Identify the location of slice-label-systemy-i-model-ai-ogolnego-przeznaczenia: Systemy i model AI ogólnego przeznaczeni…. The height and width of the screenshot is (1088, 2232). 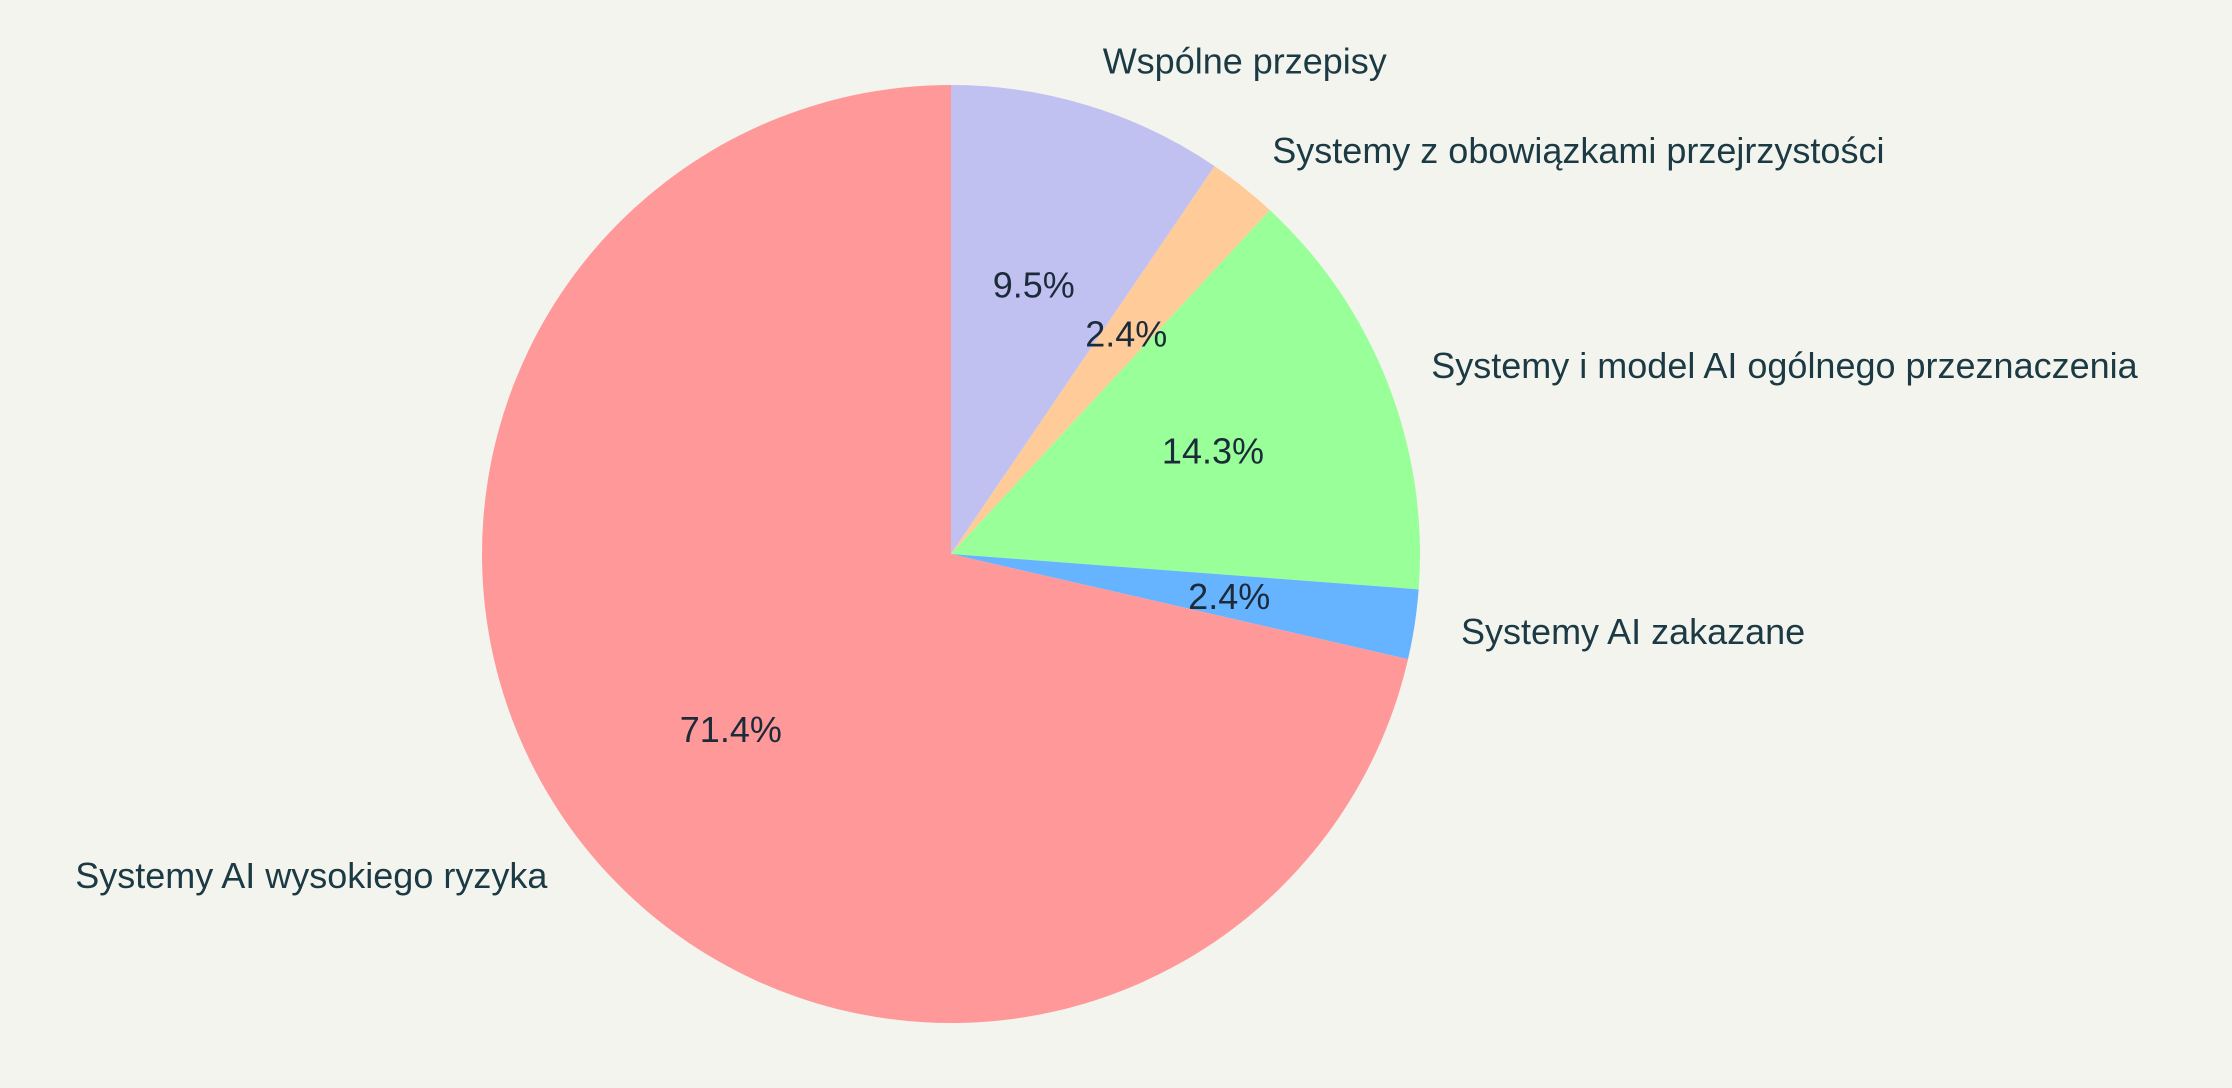
(1784, 365).